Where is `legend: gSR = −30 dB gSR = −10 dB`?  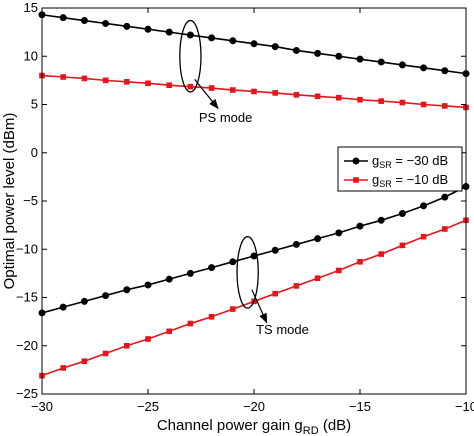
legend: gSR = −30 dB gSR = −10 dB is located at coordinates (400, 169).